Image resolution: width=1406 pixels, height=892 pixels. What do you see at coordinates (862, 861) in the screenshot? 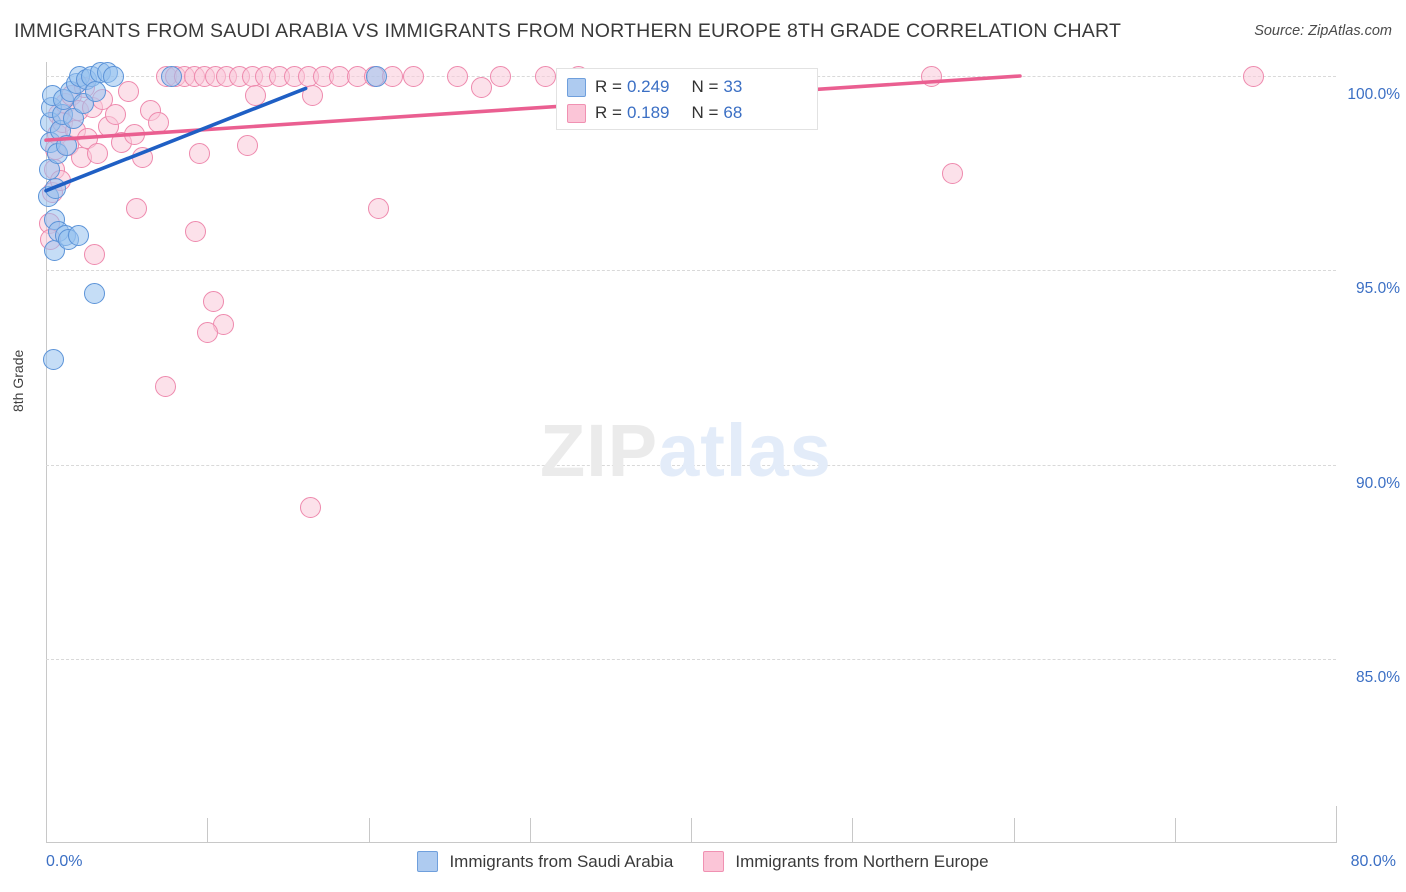
I see `legend-label-northern-europe: Immigrants from Northern Europe` at bounding box center [862, 861].